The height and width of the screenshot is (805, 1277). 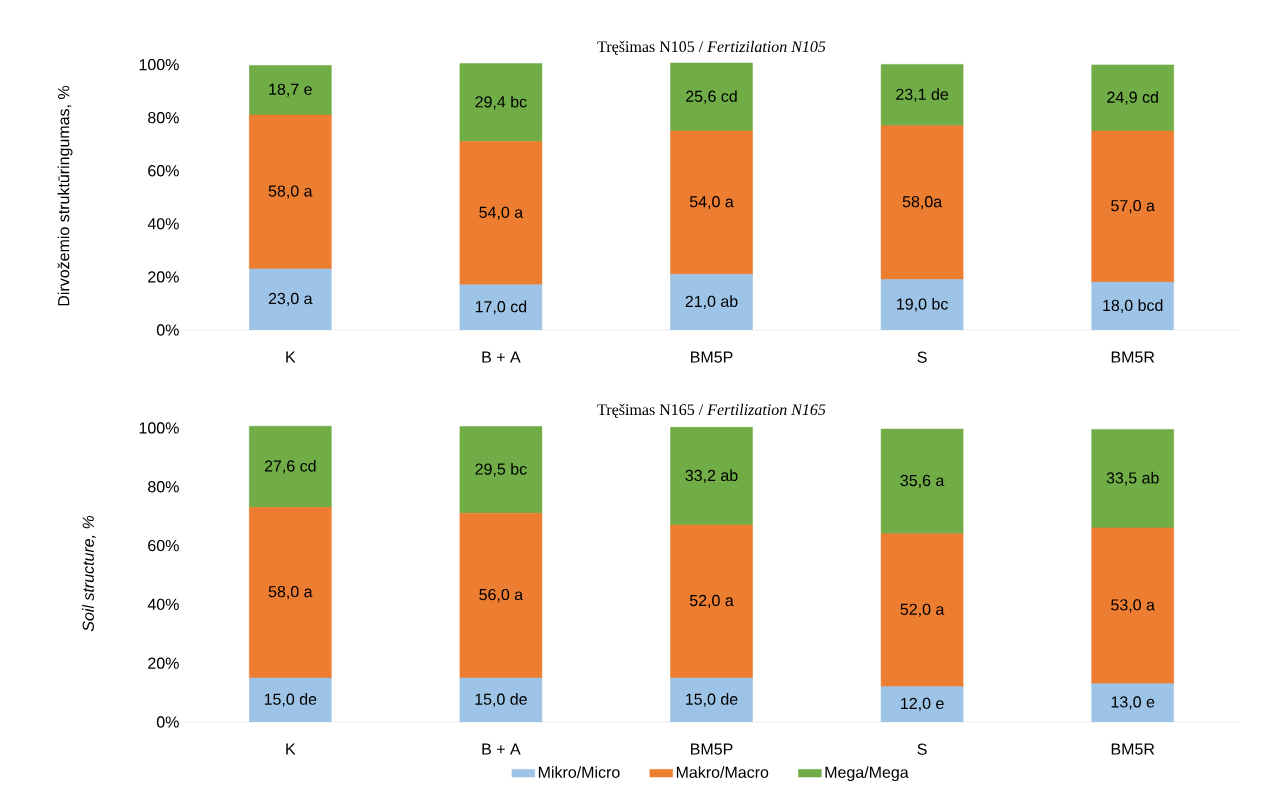 I want to click on data-label: 12,0 e, so click(x=922, y=704).